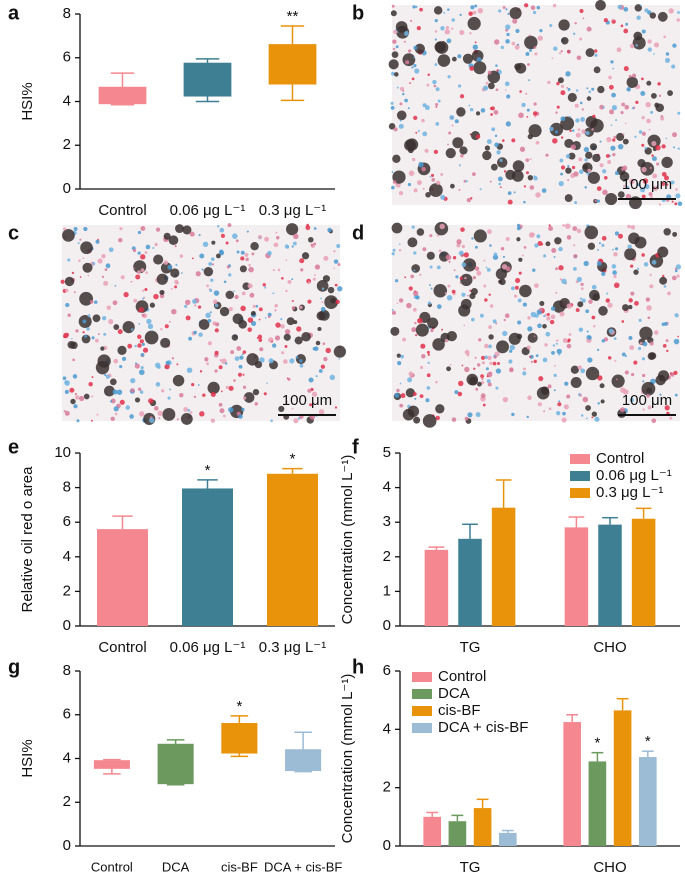  What do you see at coordinates (387, 521) in the screenshot?
I see `y-tick-label: 3` at bounding box center [387, 521].